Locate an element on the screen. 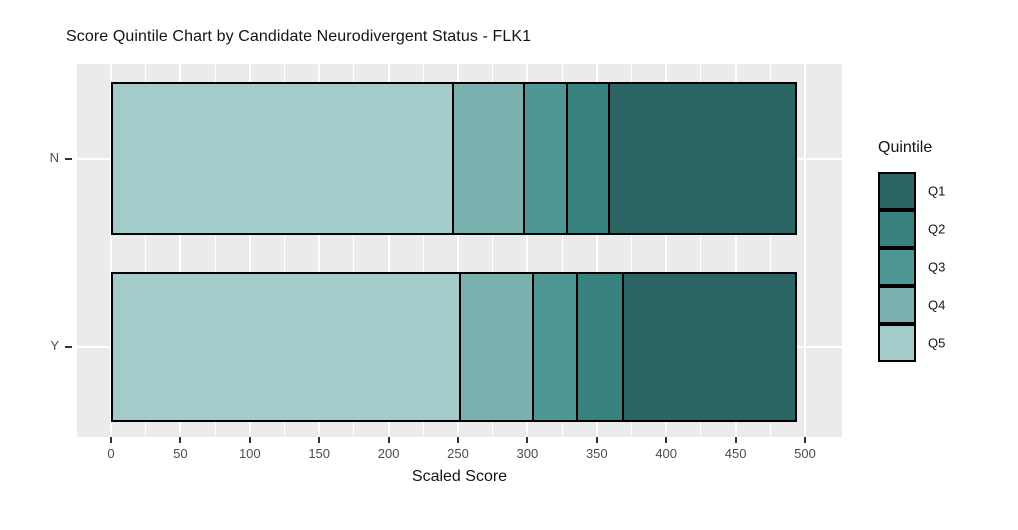  x-tick-label: 350 is located at coordinates (596, 453).